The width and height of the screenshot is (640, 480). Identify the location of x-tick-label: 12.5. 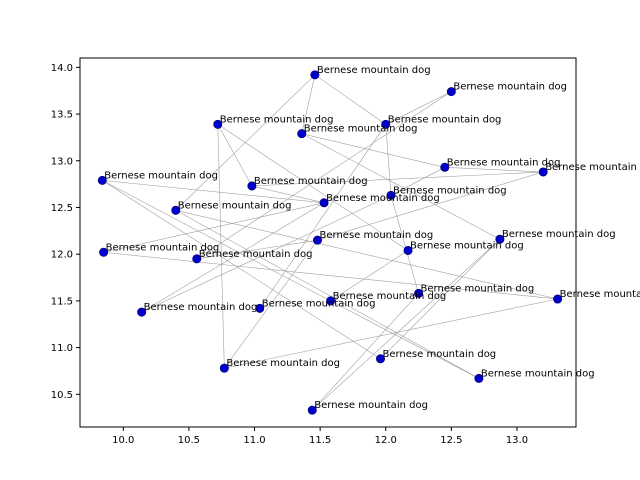
(451, 440).